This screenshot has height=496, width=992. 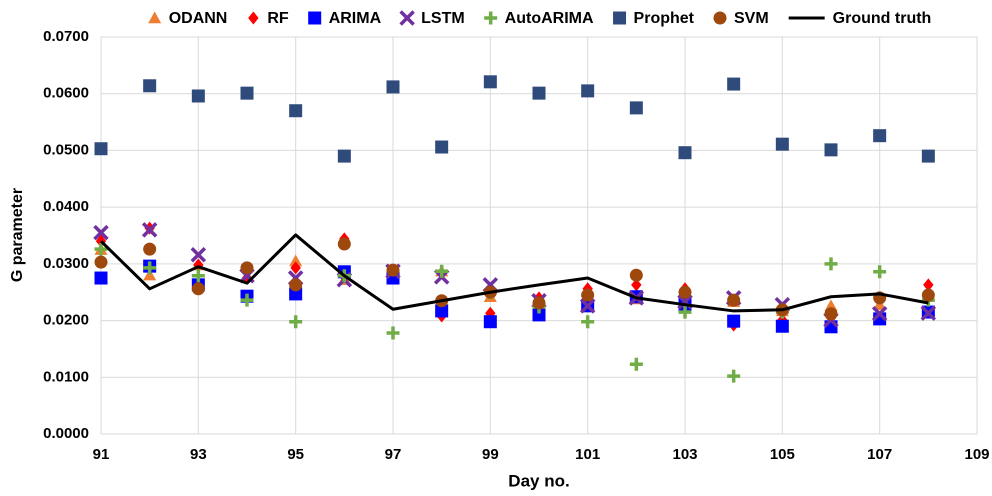 I want to click on y-axis-title: G parameter, so click(x=17, y=235).